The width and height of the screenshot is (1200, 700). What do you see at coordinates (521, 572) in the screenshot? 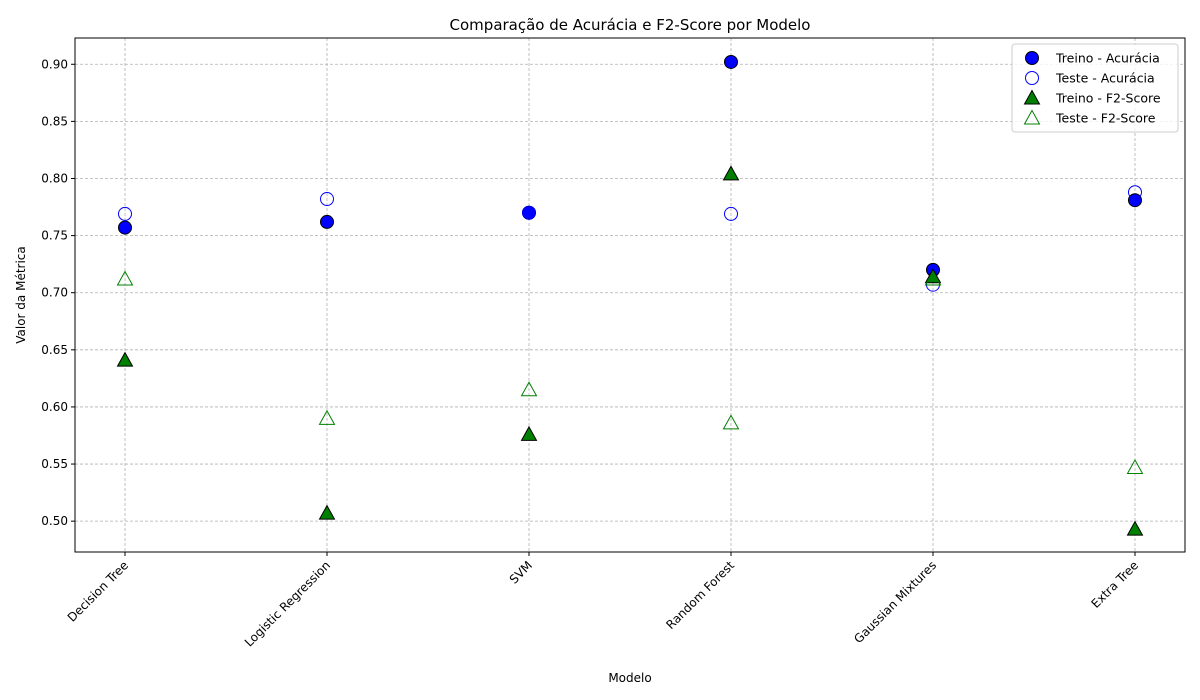
I see `x-tick-label: SVM` at bounding box center [521, 572].